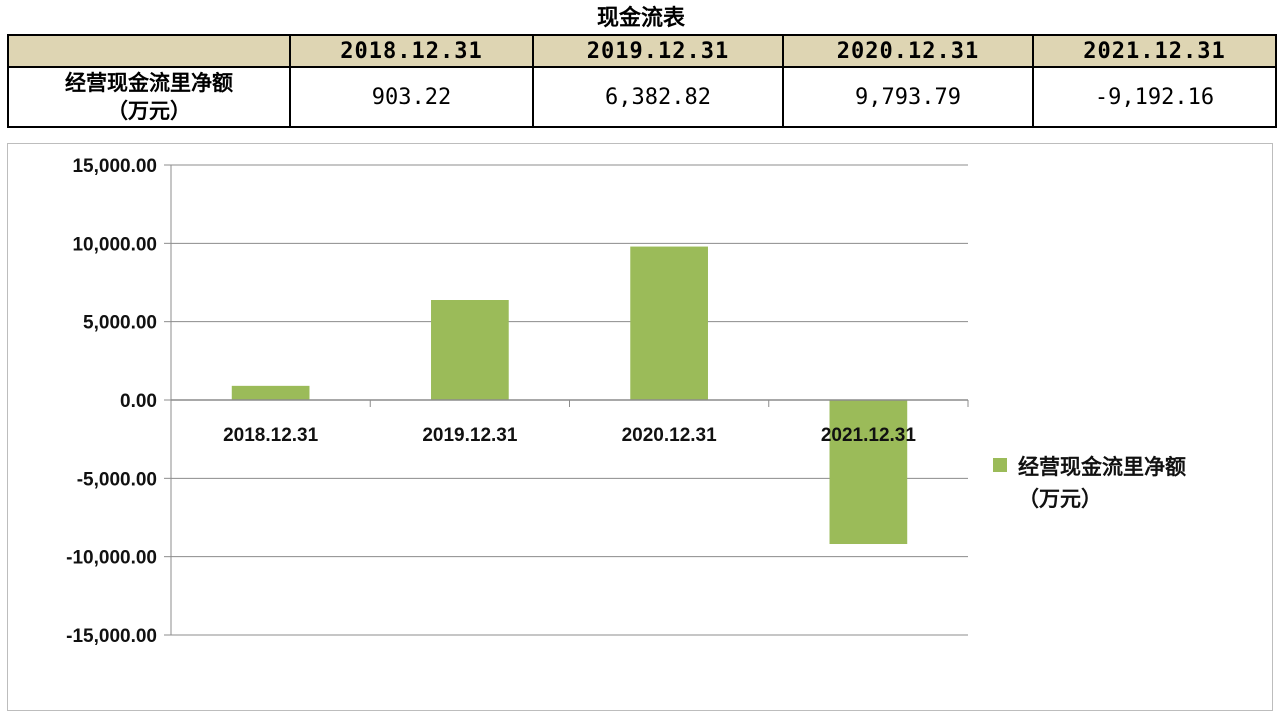 This screenshot has width=1282, height=718. Describe the element at coordinates (1000, 465) in the screenshot. I see `legend-swatch` at that location.